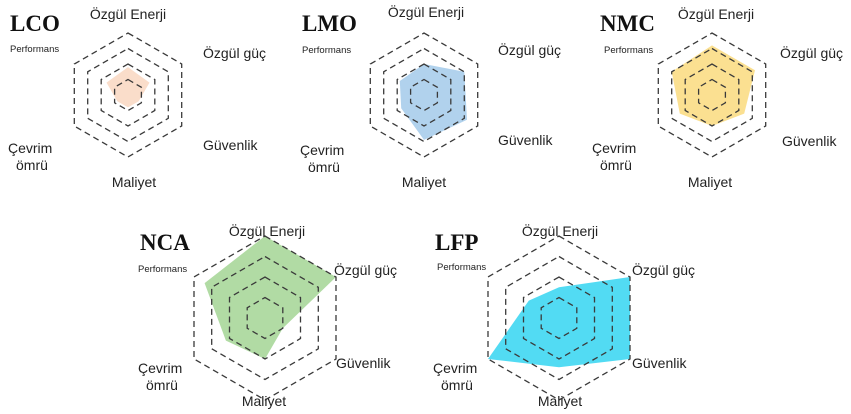  I want to click on lfp-axis-label-2: Özgül güç, so click(663, 269).